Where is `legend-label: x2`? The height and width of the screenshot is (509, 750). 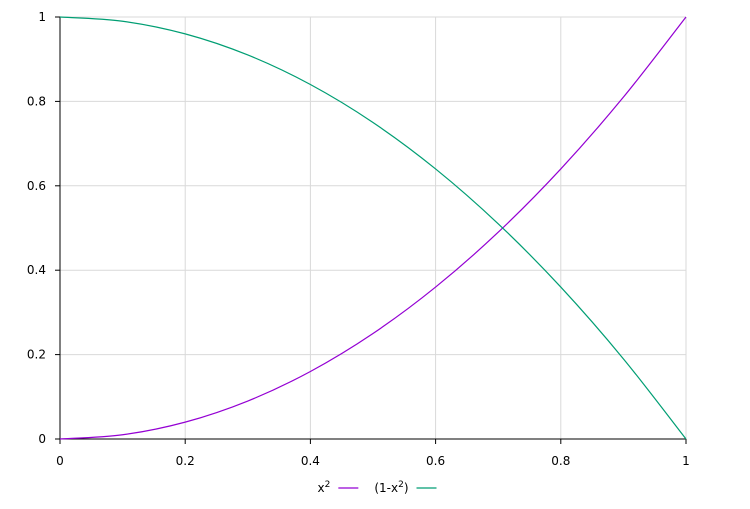
legend-label: x2 is located at coordinates (323, 487).